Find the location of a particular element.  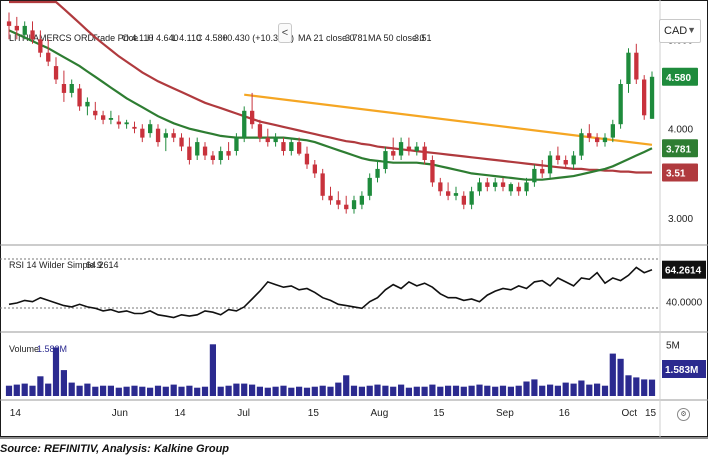

volume-legend-value: 1.583M is located at coordinates (52, 349).